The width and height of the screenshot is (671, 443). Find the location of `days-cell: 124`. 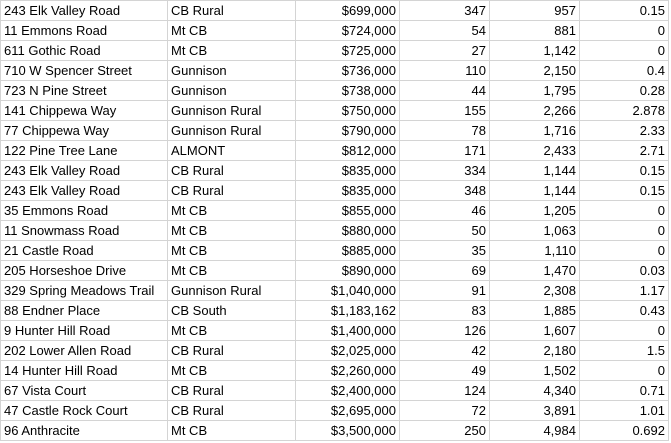

days-cell: 124 is located at coordinates (444, 390).